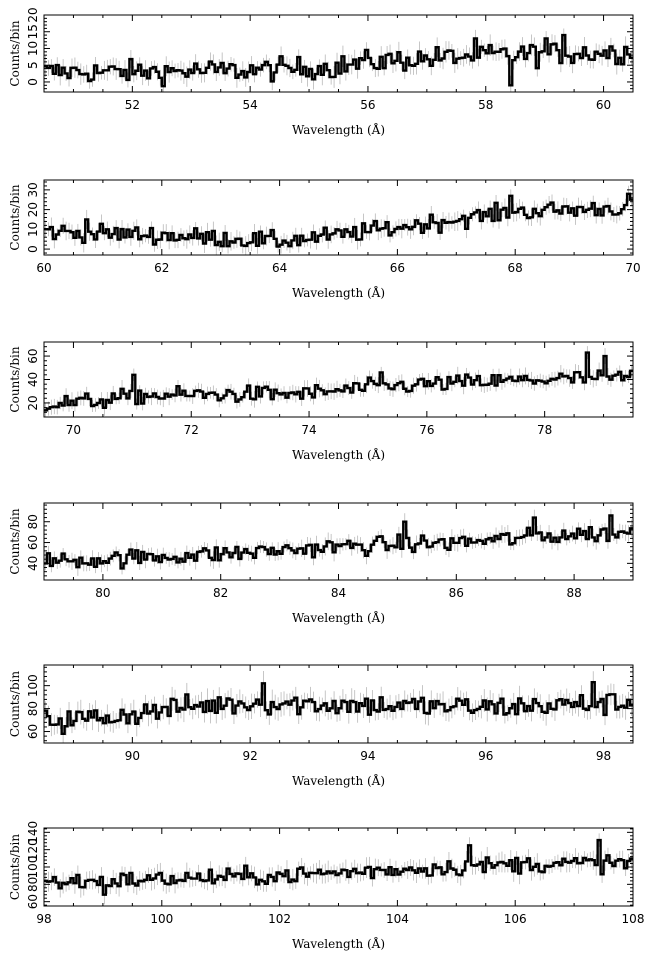 This screenshot has height=958, width=652. I want to click on y-tick-label: 120, so click(33, 849).